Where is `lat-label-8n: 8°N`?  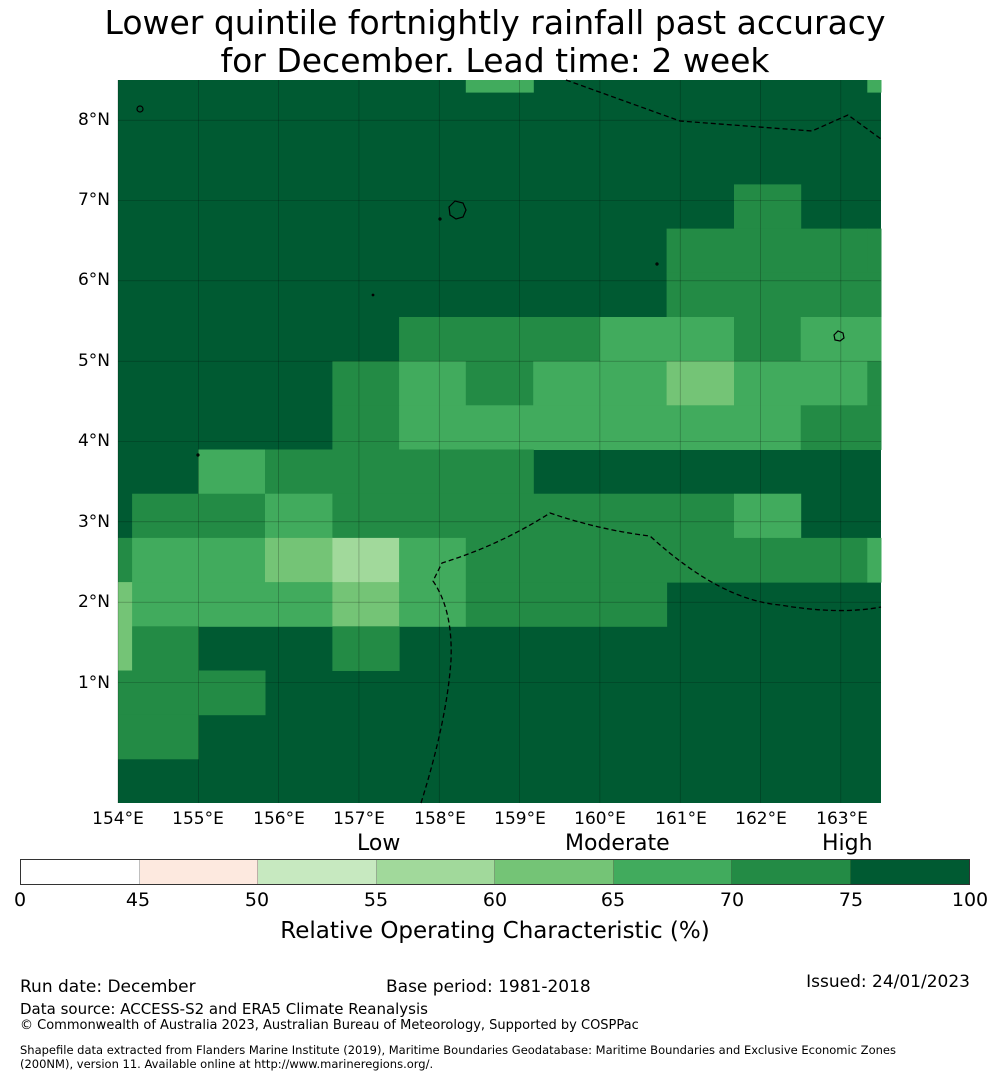
lat-label-8n: 8°N is located at coordinates (93, 120).